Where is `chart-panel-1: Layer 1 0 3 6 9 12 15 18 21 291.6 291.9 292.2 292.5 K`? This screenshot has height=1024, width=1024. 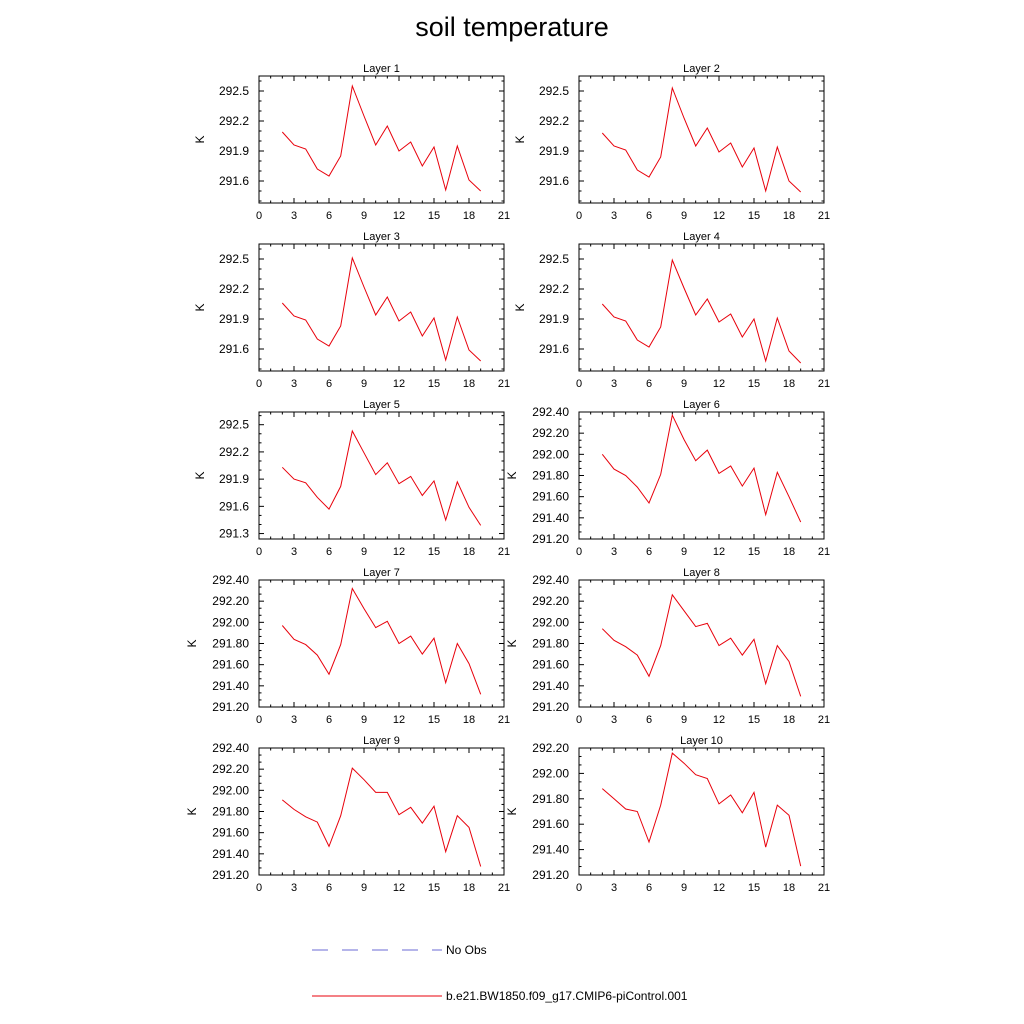
chart-panel-1: Layer 1 0 3 6 9 12 15 18 21 291.6 291.9 292.2 292.5 K is located at coordinates (351, 142).